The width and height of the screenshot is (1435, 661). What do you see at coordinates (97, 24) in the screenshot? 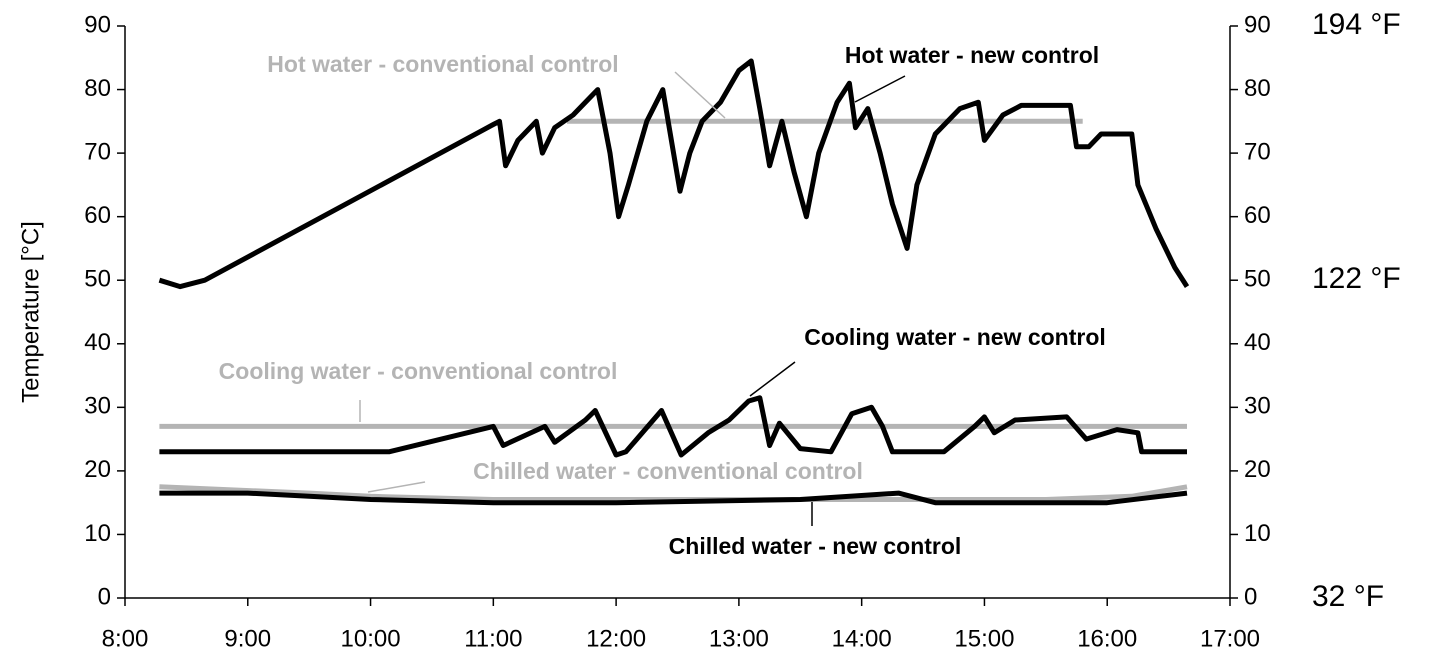
I see `y-tick-label: 90` at bounding box center [97, 24].